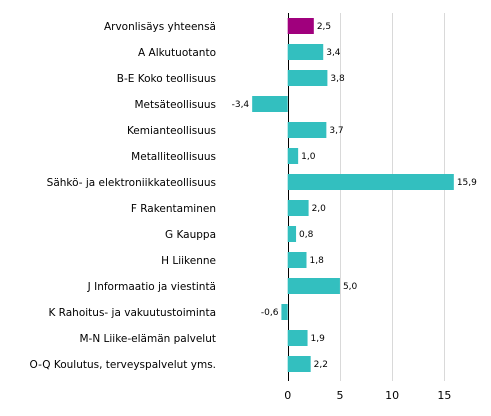 The height and width of the screenshot is (416, 491). Describe the element at coordinates (392, 395) in the screenshot. I see `x-tick-label-10: 10` at that location.